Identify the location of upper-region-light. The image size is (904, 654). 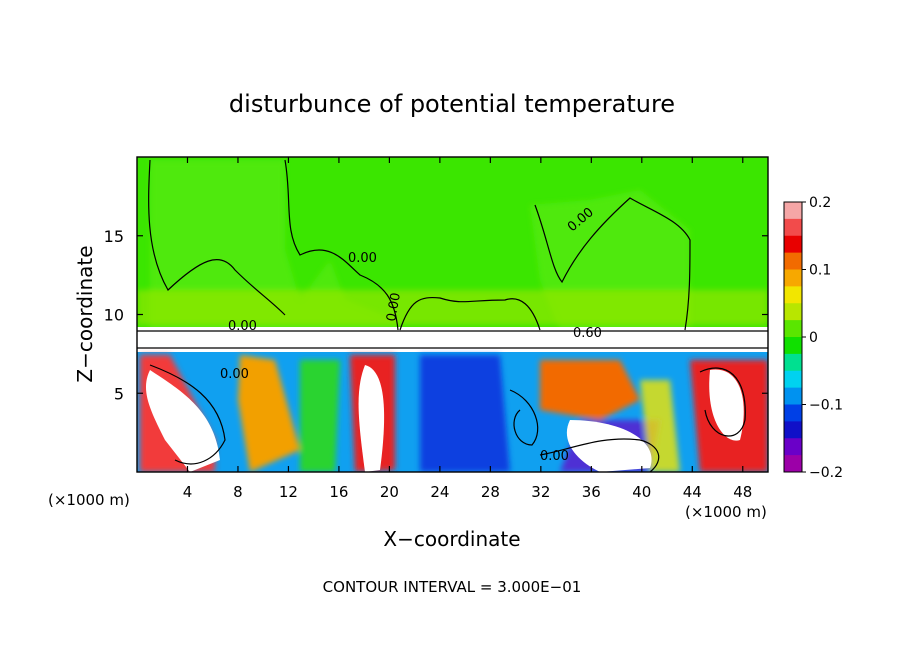
(275, 245).